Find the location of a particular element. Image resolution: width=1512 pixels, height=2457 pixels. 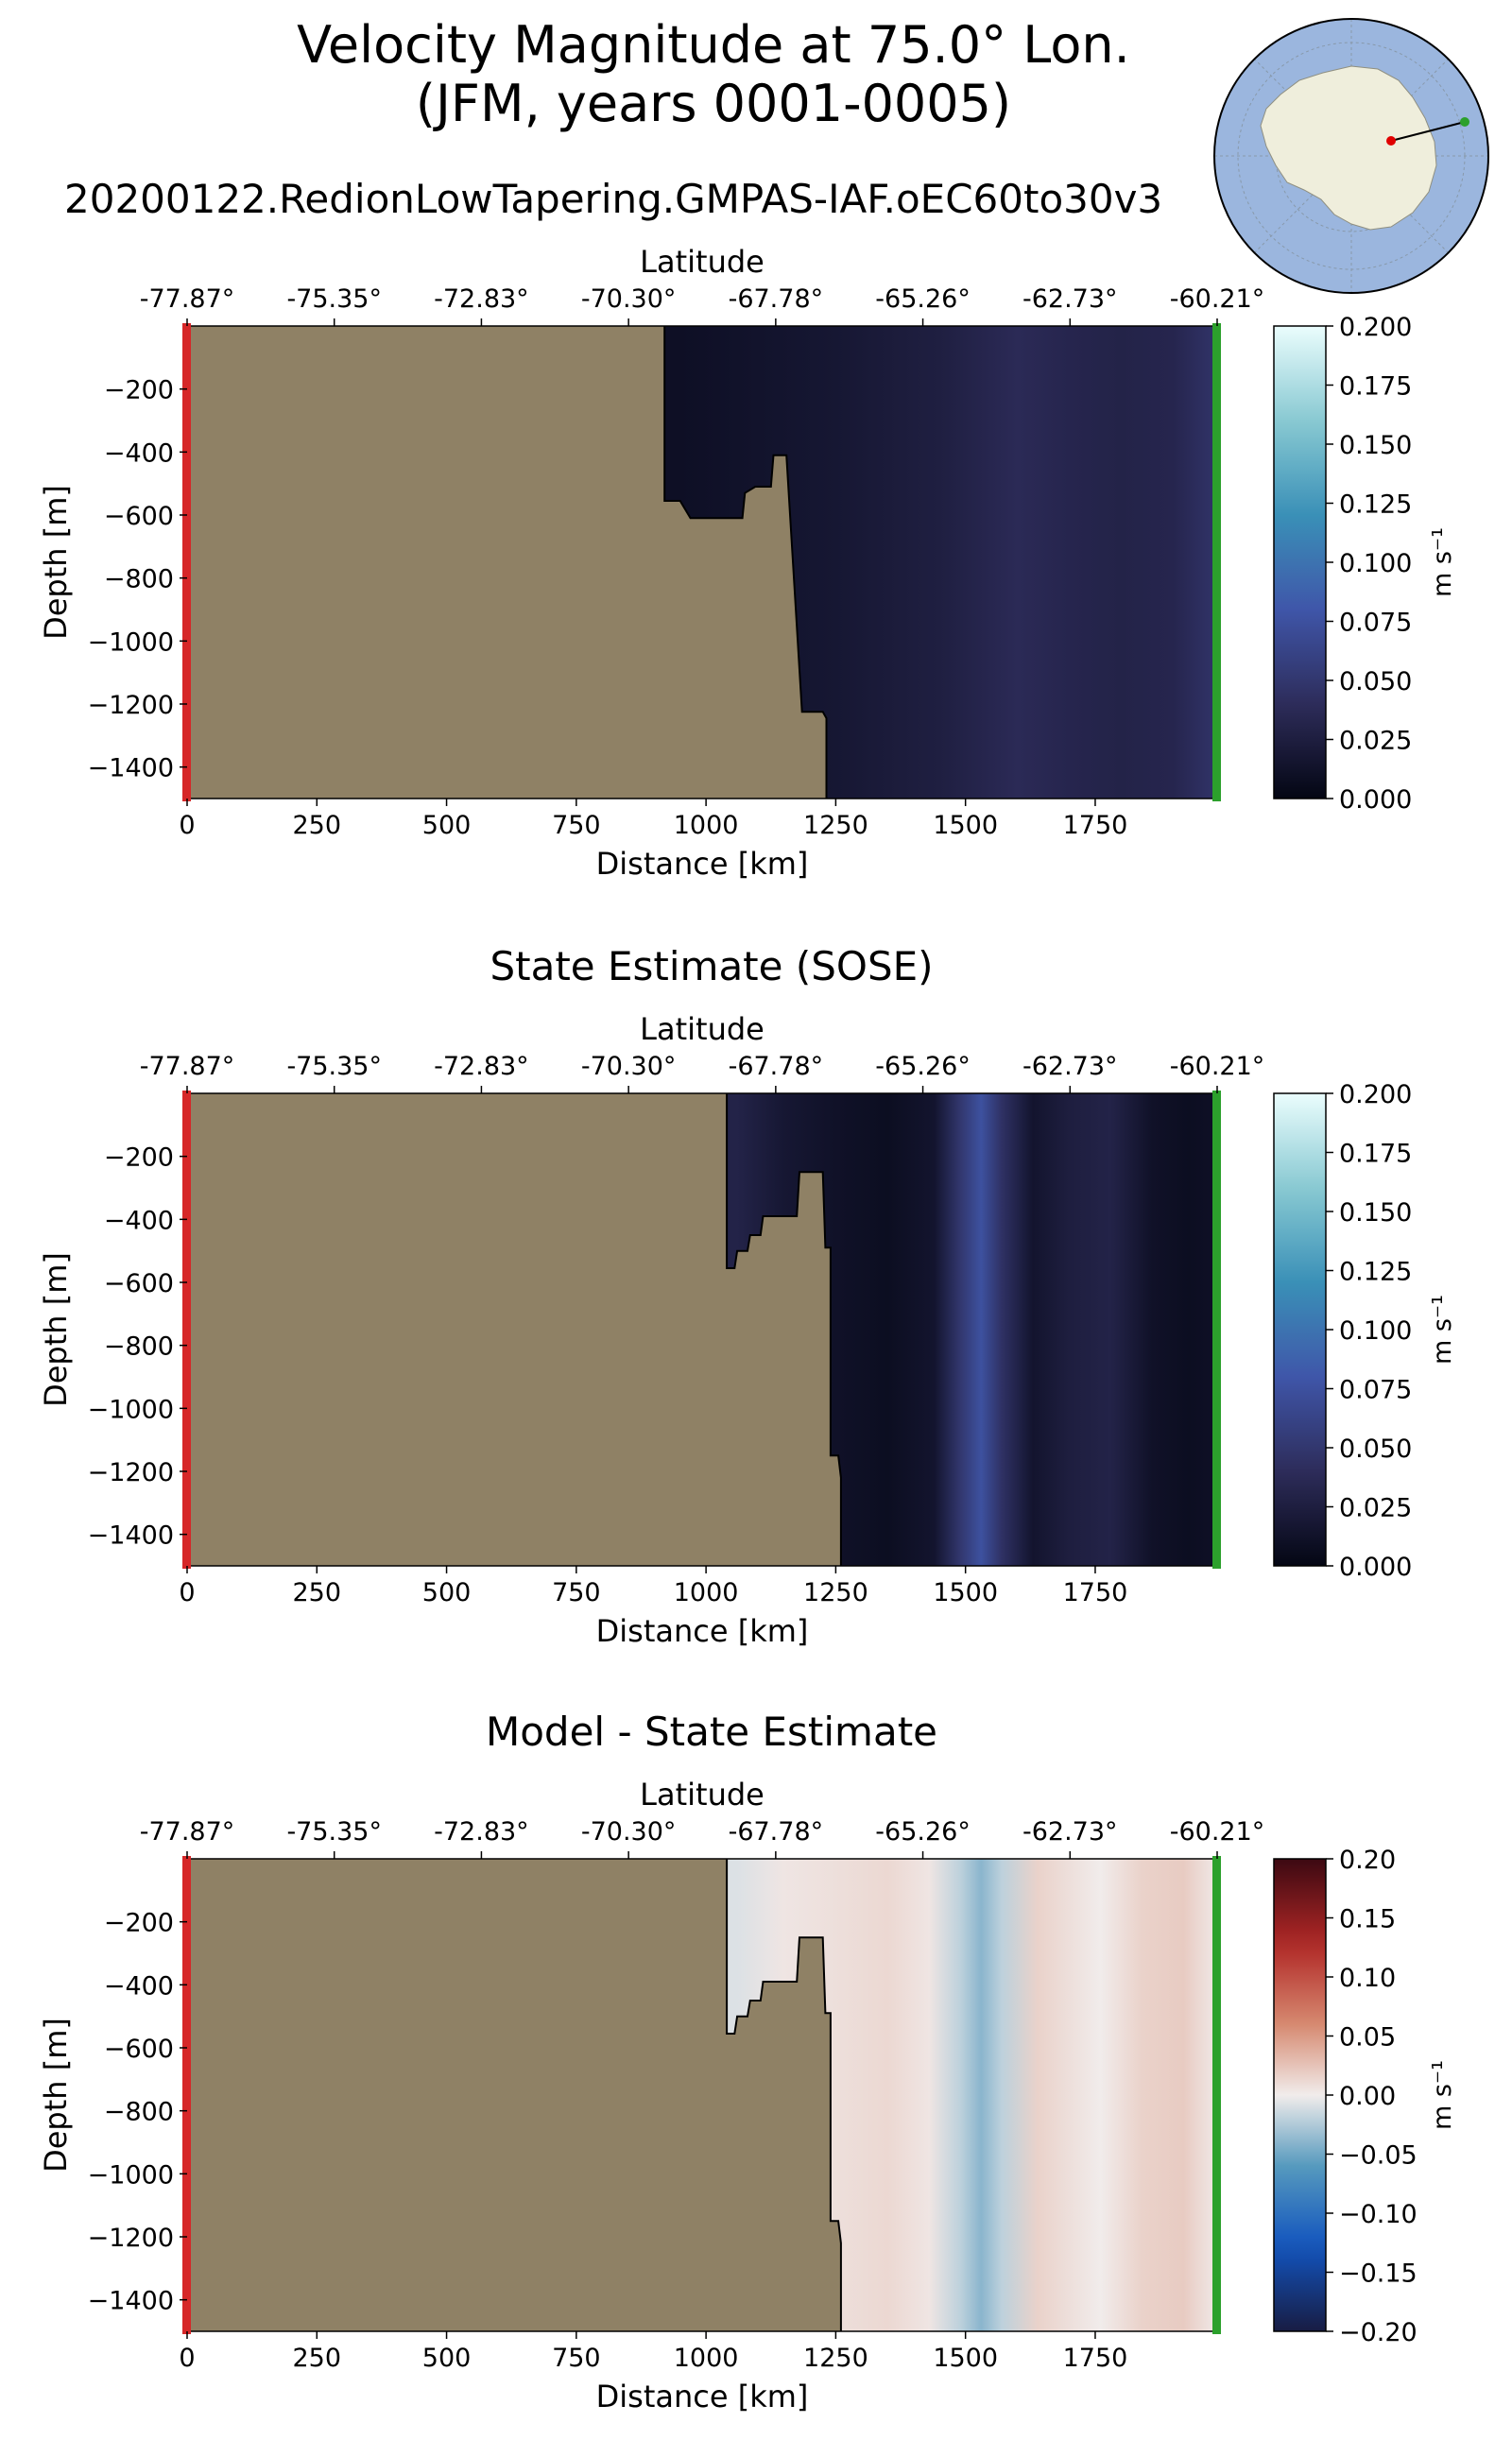

lat-tick-label: -70.30° is located at coordinates (629, 299).